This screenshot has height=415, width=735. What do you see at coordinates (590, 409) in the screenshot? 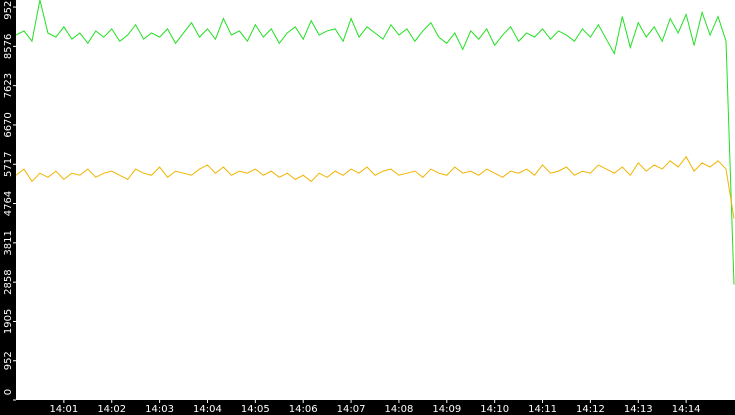
I see `x-tick-label: 14:12` at bounding box center [590, 409].